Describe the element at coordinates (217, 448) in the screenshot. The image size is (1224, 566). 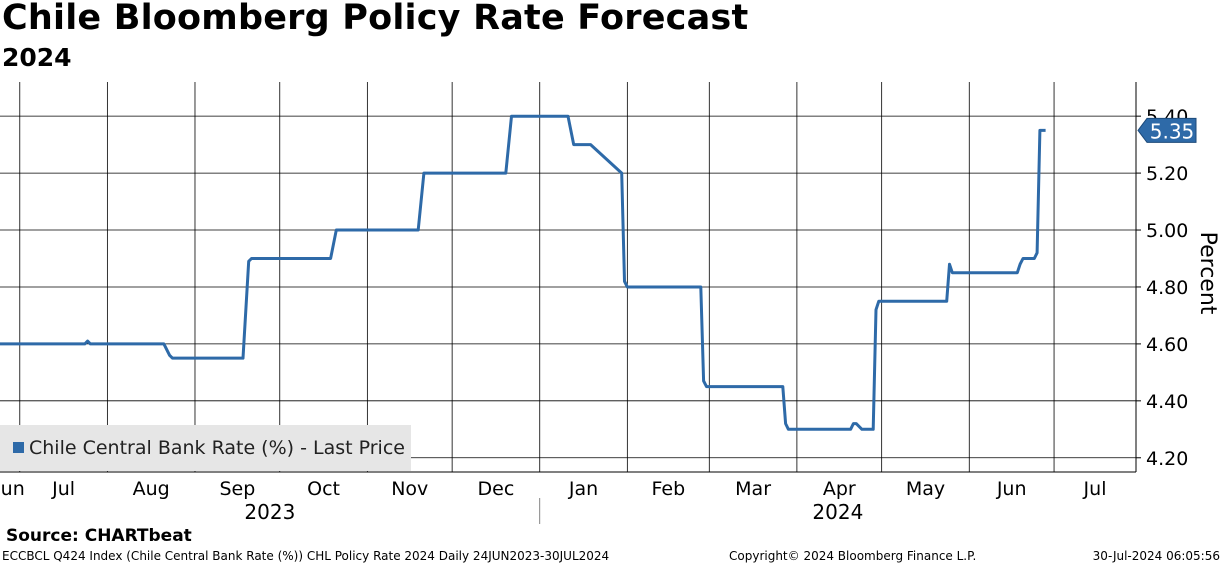
I see `legend-label: Chile Central Bank Rate (%) - Last Price` at that location.